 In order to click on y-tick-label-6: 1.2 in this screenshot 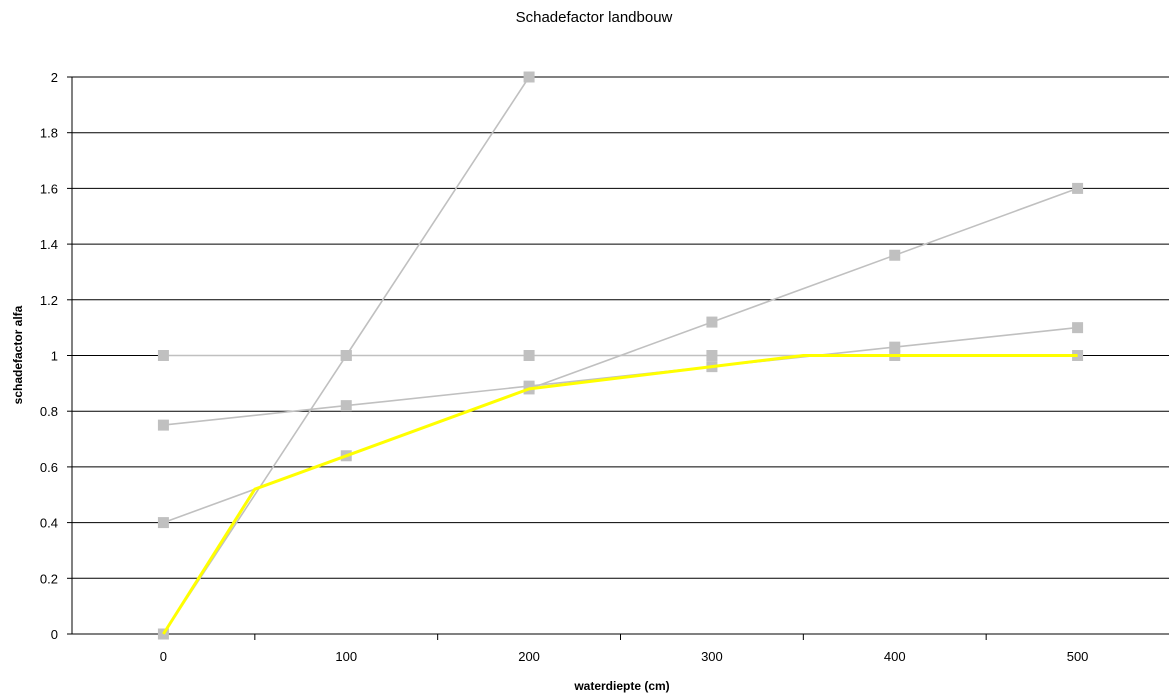, I will do `click(49, 300)`.